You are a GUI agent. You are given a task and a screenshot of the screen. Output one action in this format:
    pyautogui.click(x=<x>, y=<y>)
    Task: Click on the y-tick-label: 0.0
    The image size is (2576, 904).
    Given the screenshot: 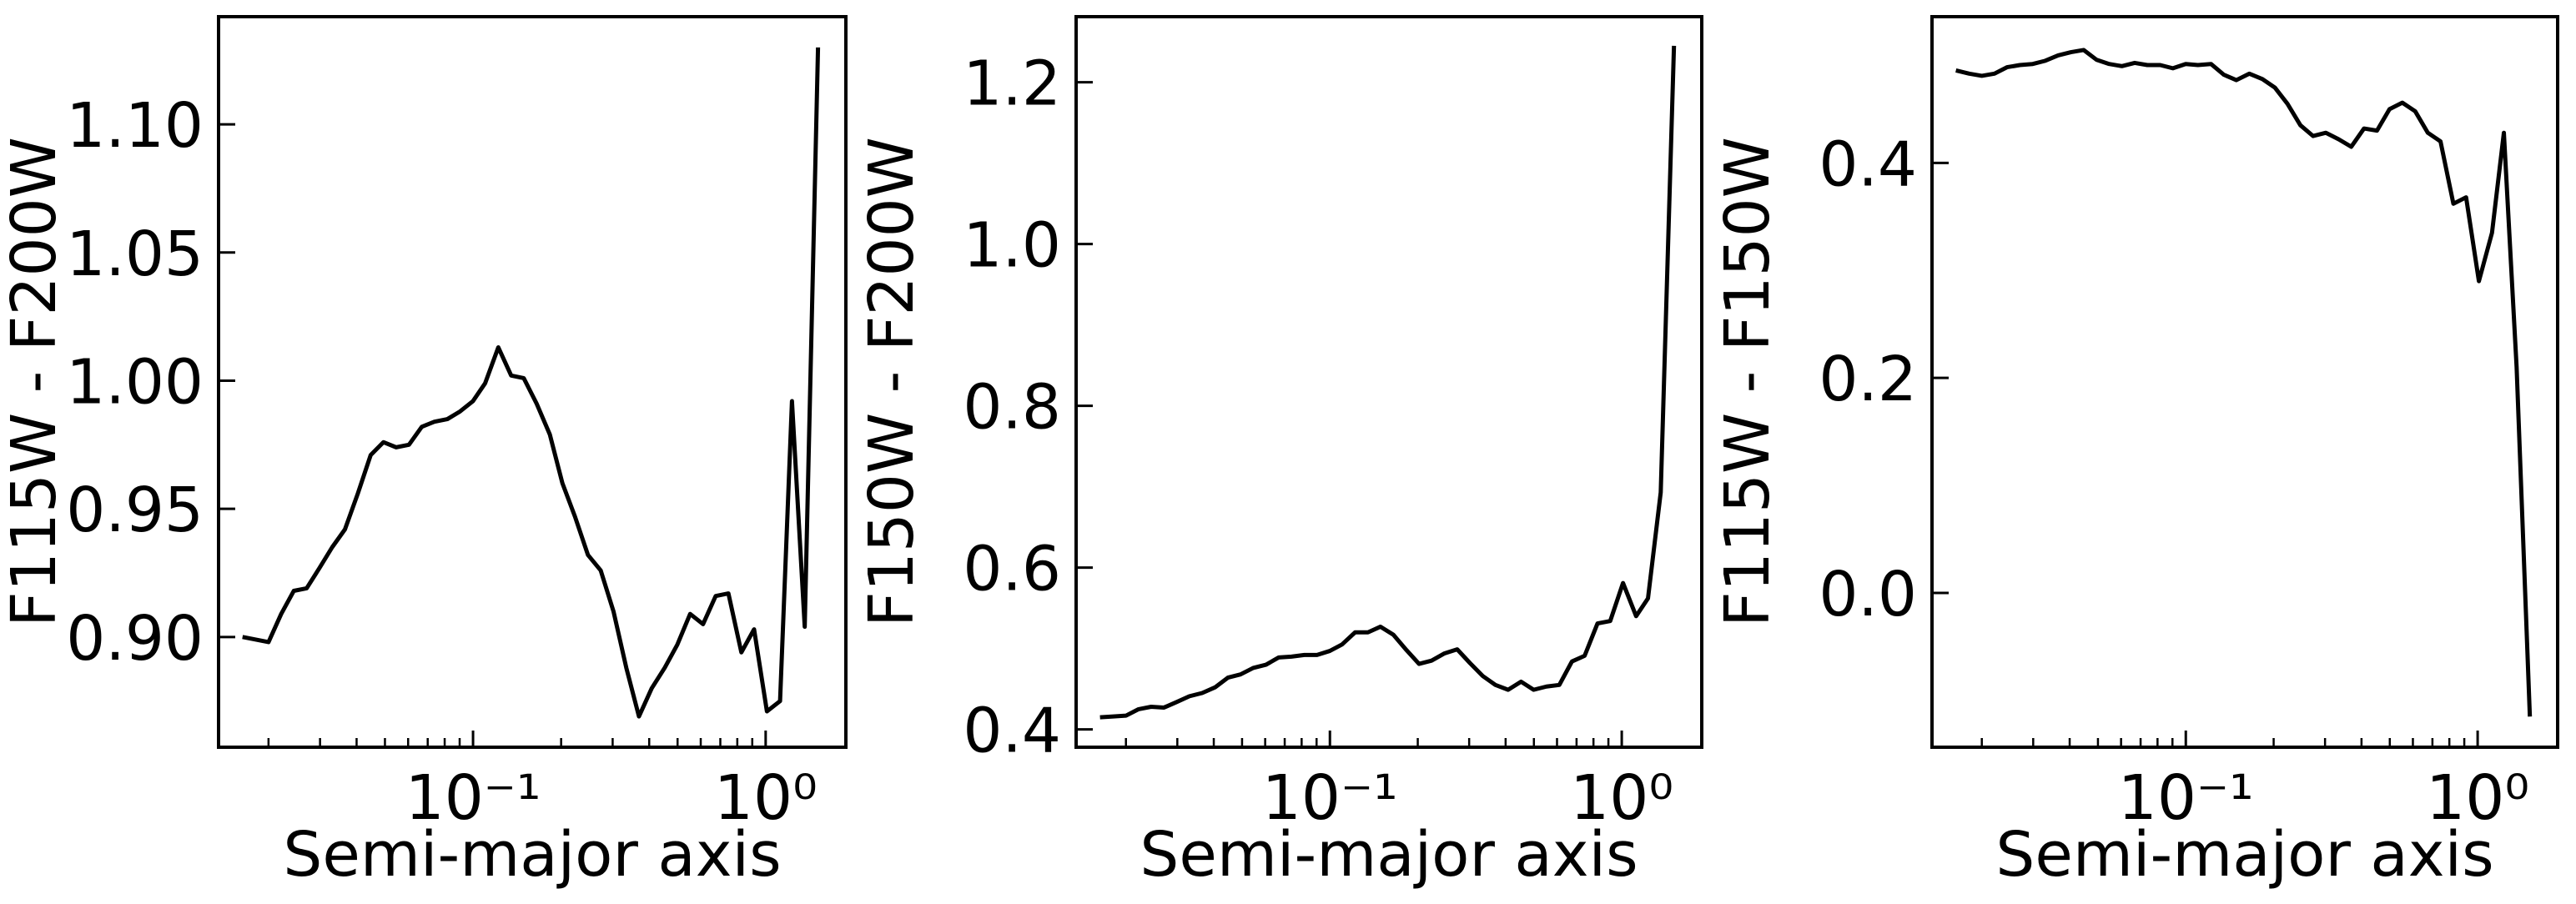 What is the action you would take?
    pyautogui.click(x=1868, y=594)
    